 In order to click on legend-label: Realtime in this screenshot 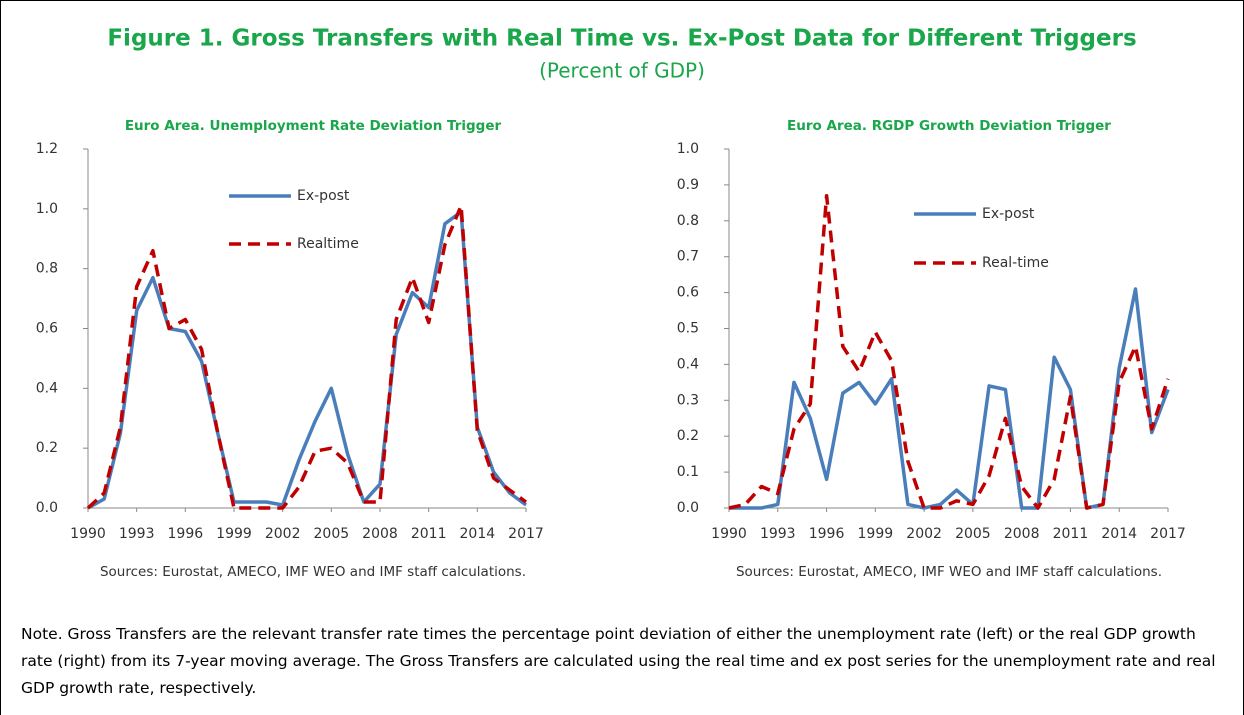, I will do `click(328, 244)`.